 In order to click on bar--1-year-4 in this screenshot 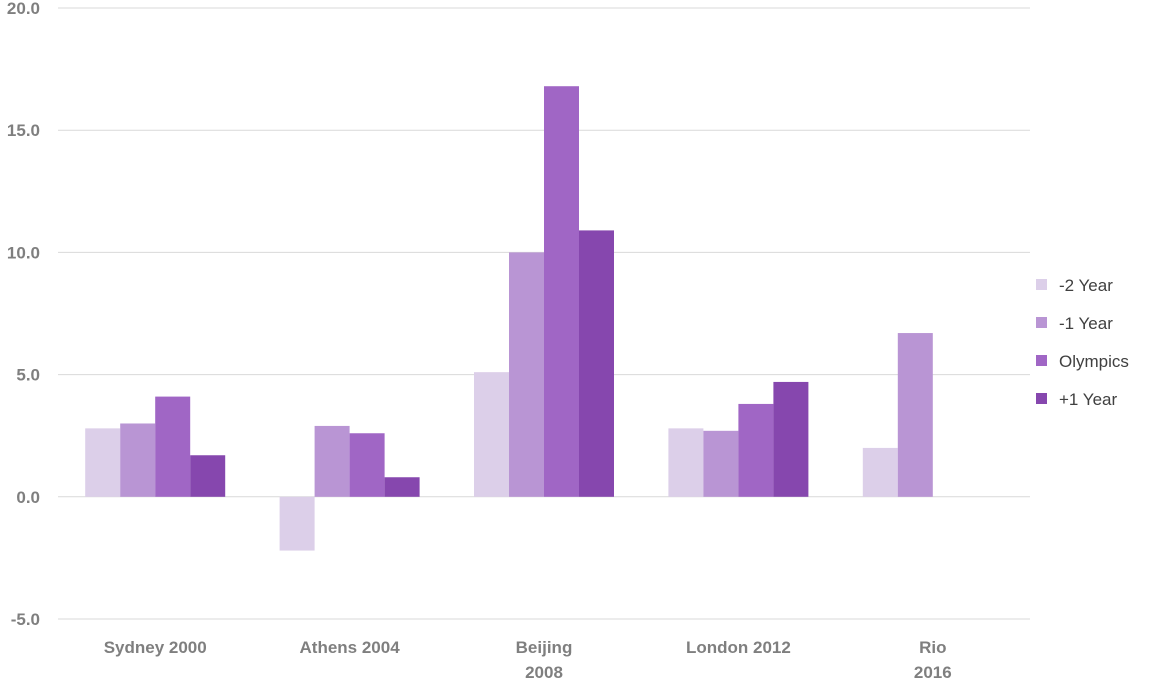, I will do `click(915, 415)`.